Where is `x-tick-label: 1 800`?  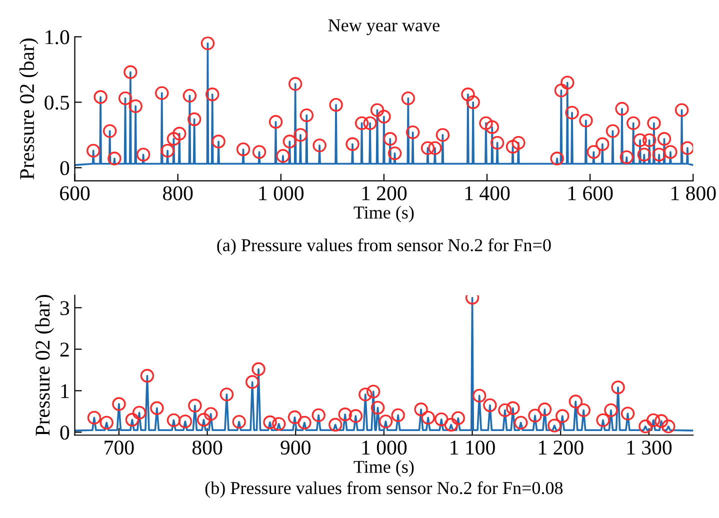 x-tick-label: 1 800 is located at coordinates (694, 193).